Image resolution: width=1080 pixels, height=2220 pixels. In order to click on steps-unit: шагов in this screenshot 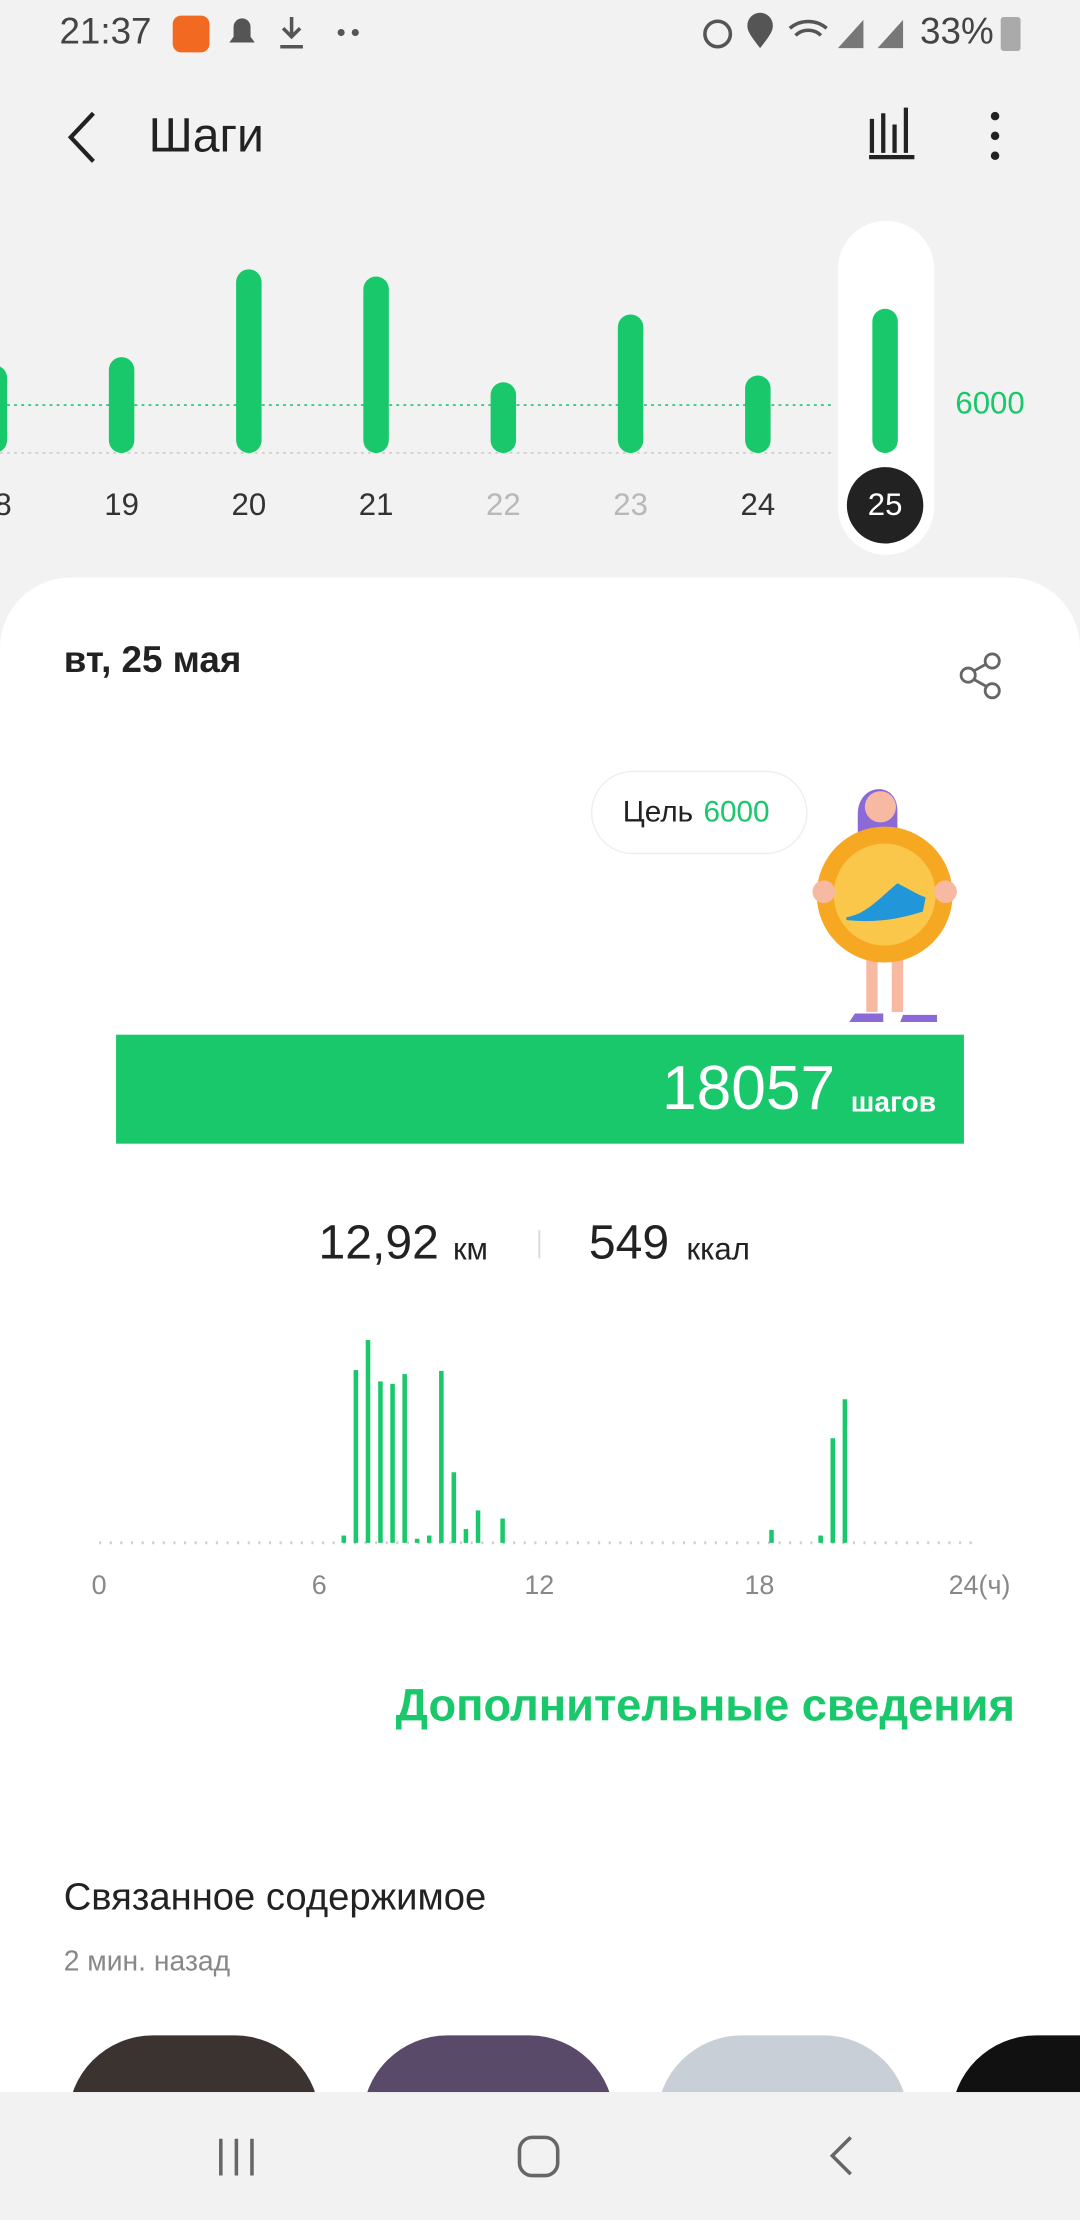, I will do `click(893, 1102)`.